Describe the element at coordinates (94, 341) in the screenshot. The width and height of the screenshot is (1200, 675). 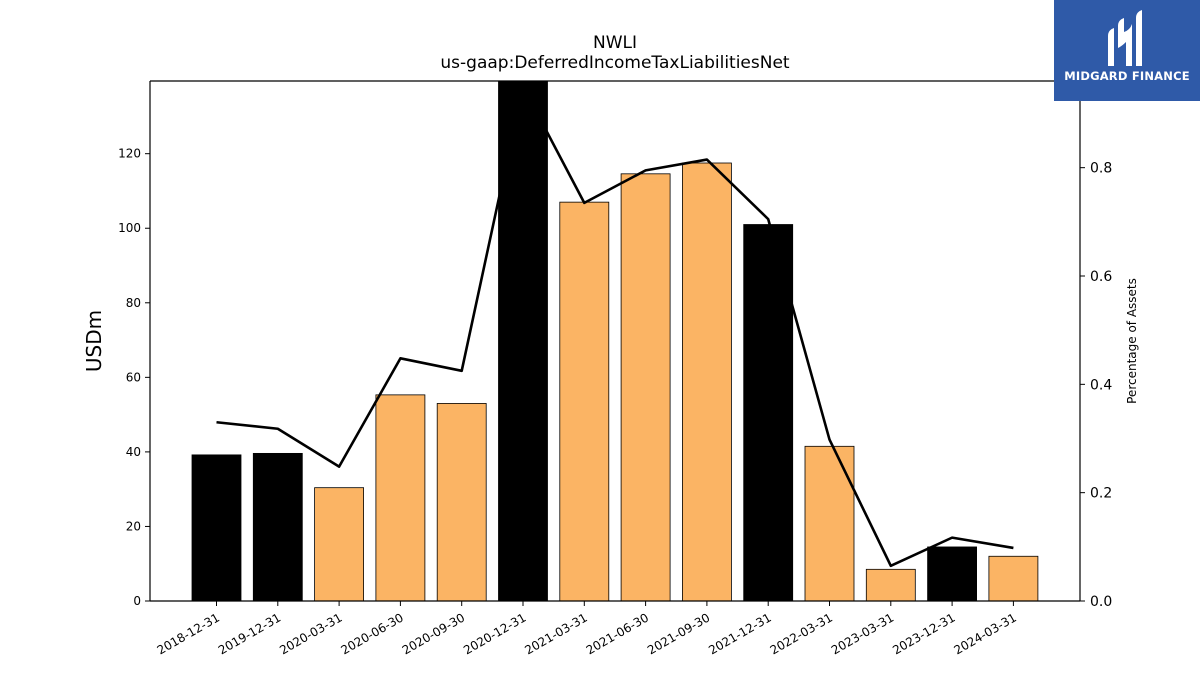
I see `y-axis-label: USDm` at that location.